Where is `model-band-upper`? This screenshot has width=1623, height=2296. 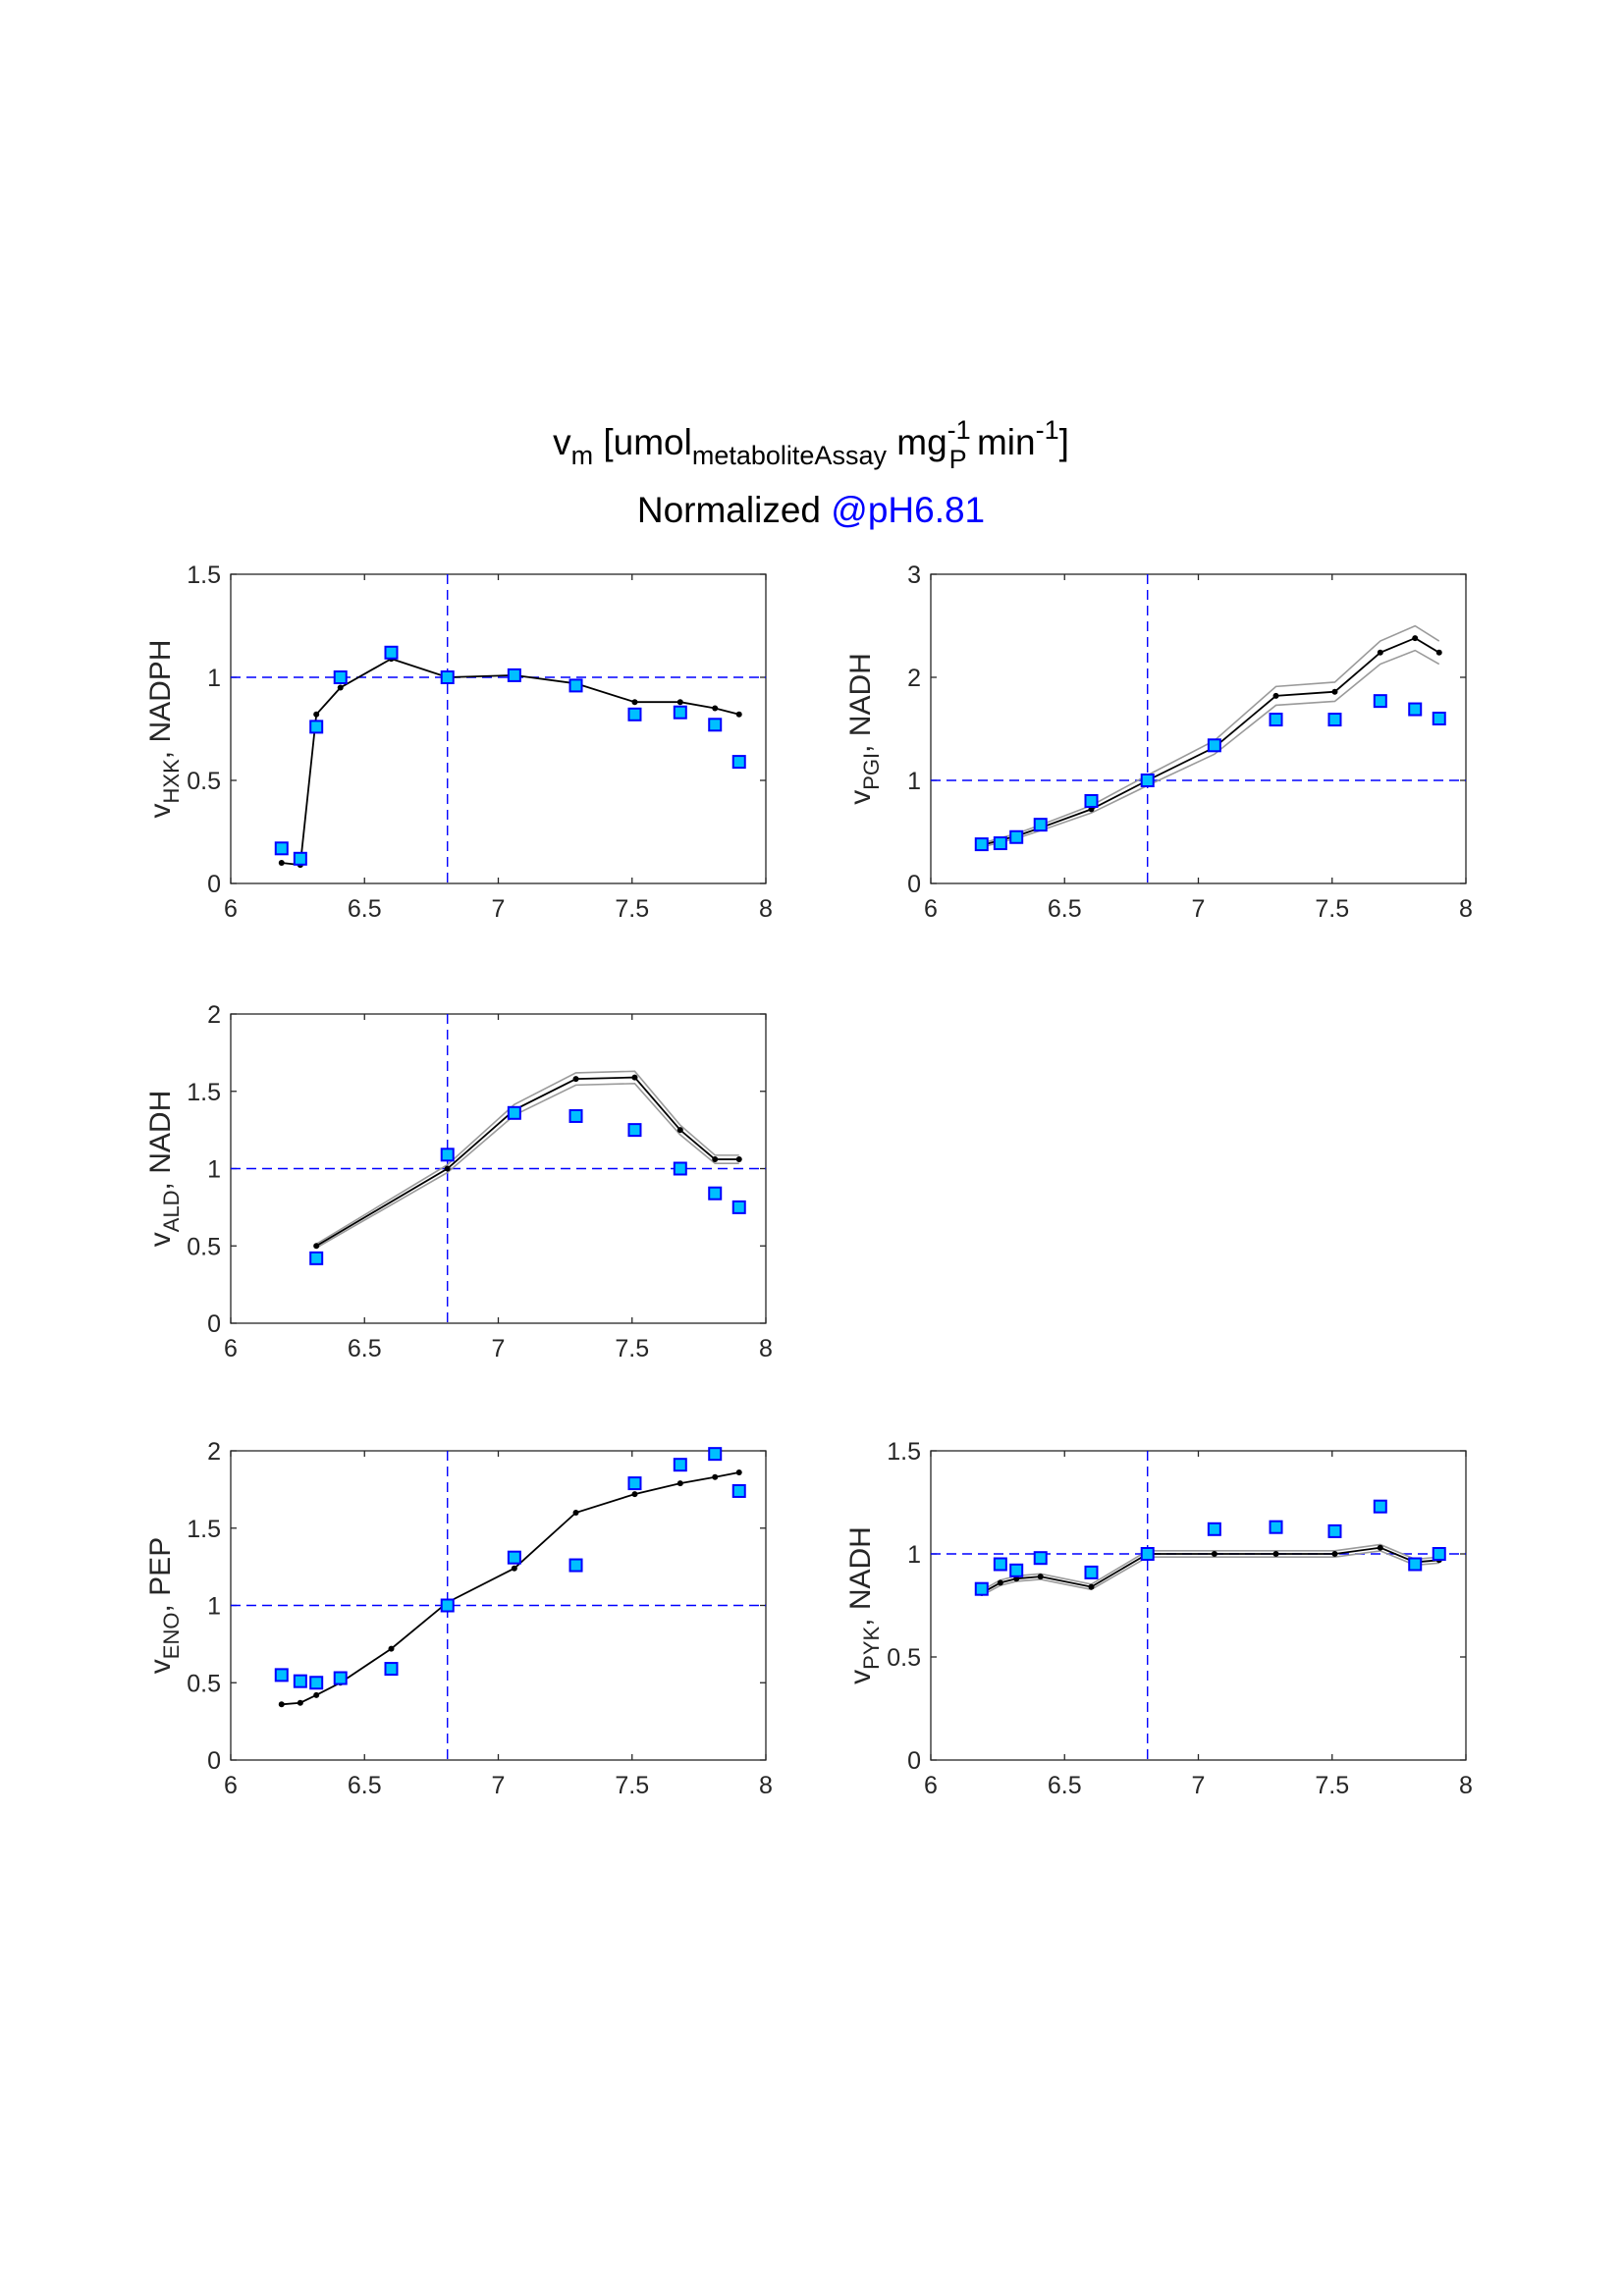 model-band-upper is located at coordinates (527, 1157).